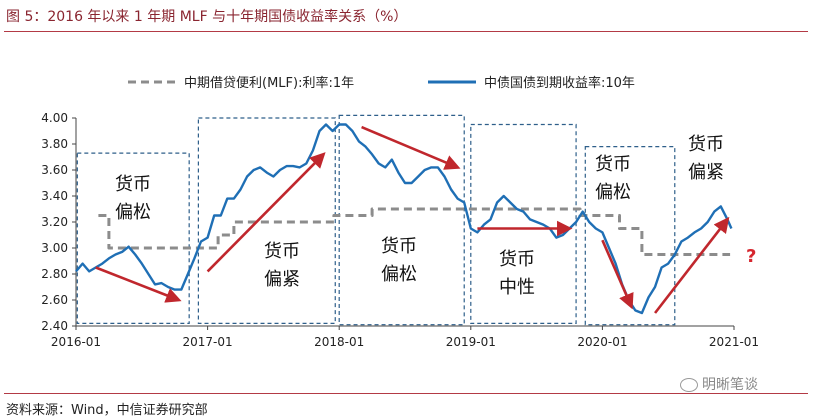 This screenshot has width=814, height=420. What do you see at coordinates (54, 274) in the screenshot?
I see `y-tick-label: 2.80` at bounding box center [54, 274].